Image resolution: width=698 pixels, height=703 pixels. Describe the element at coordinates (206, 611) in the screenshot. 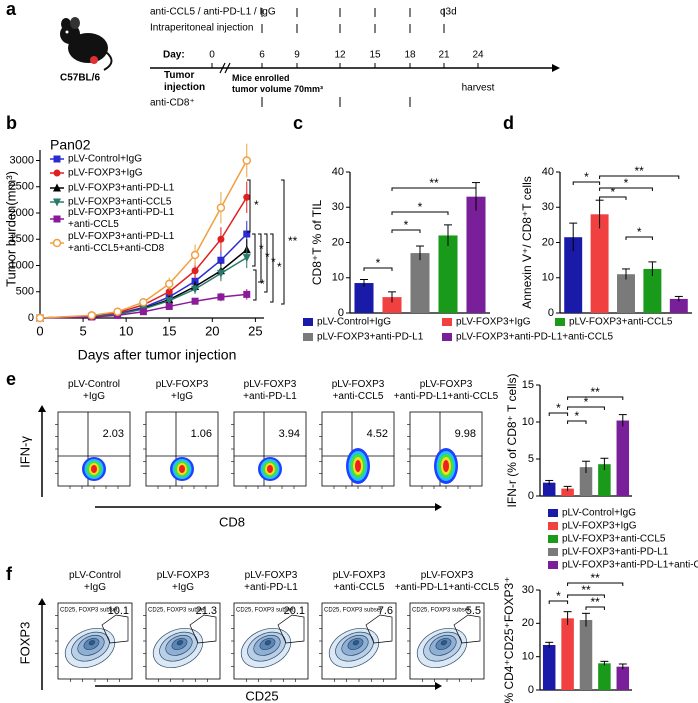

I see `gate-percentage: 21.3` at that location.